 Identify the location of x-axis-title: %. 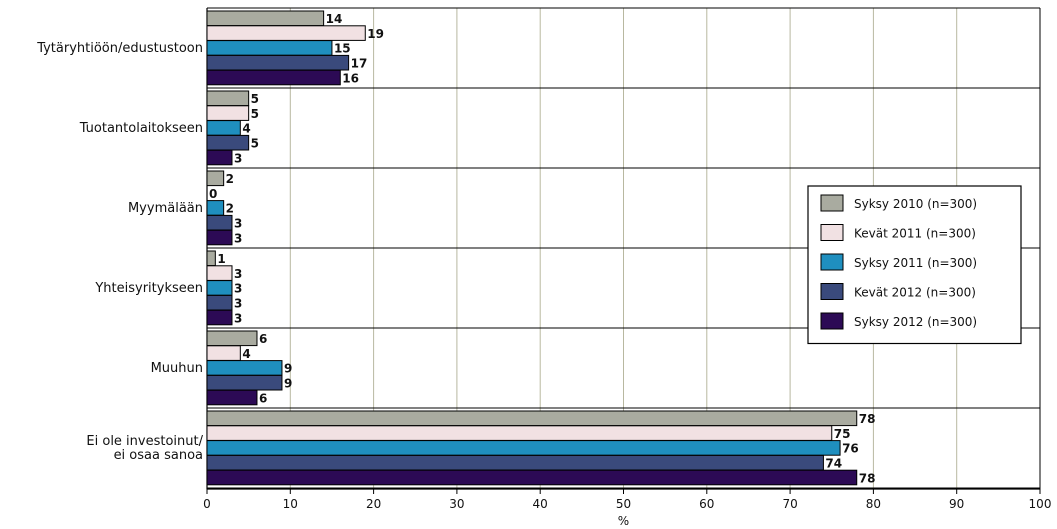
(623, 521).